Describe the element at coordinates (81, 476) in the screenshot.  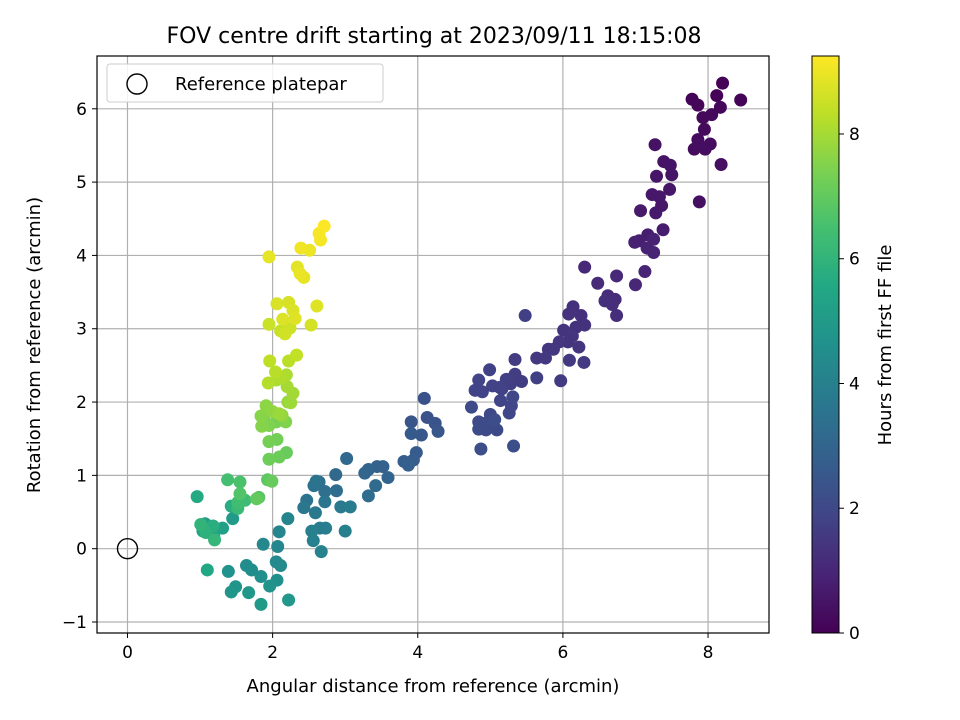
I see `y-tick-label: 1` at that location.